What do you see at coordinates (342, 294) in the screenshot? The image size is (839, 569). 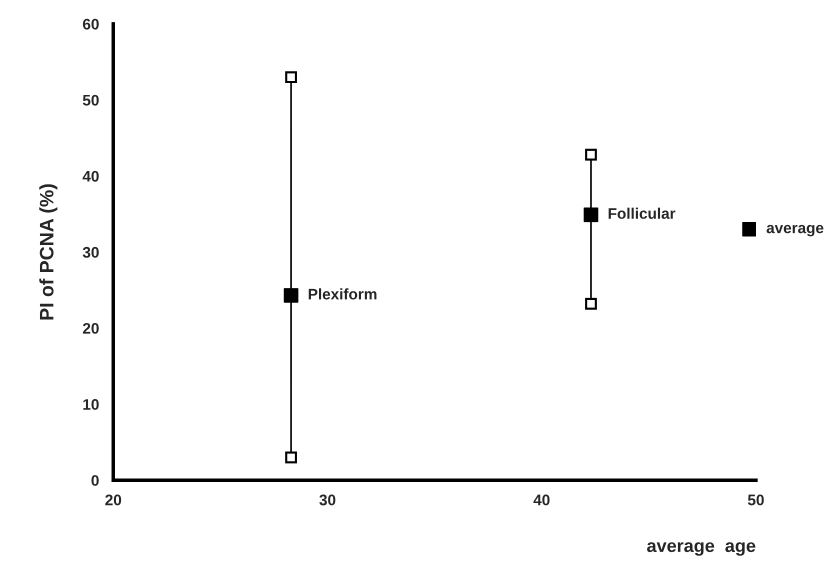 I see `annotation: Plexiform` at bounding box center [342, 294].